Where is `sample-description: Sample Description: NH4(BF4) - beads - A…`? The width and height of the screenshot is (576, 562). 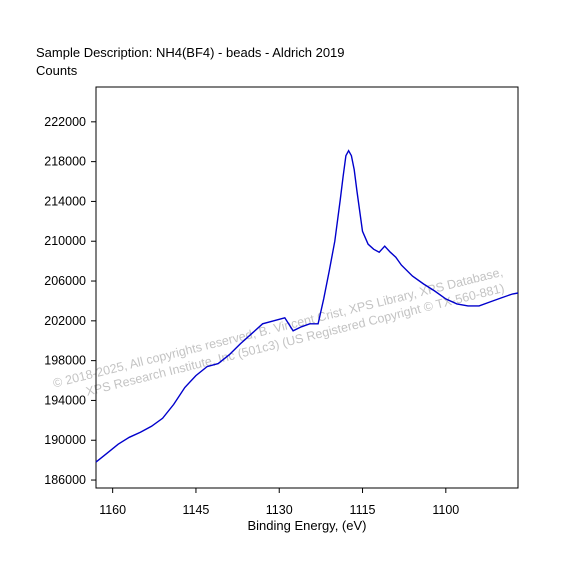
sample-description: Sample Description: NH4(BF4) - beads - A… is located at coordinates (190, 52).